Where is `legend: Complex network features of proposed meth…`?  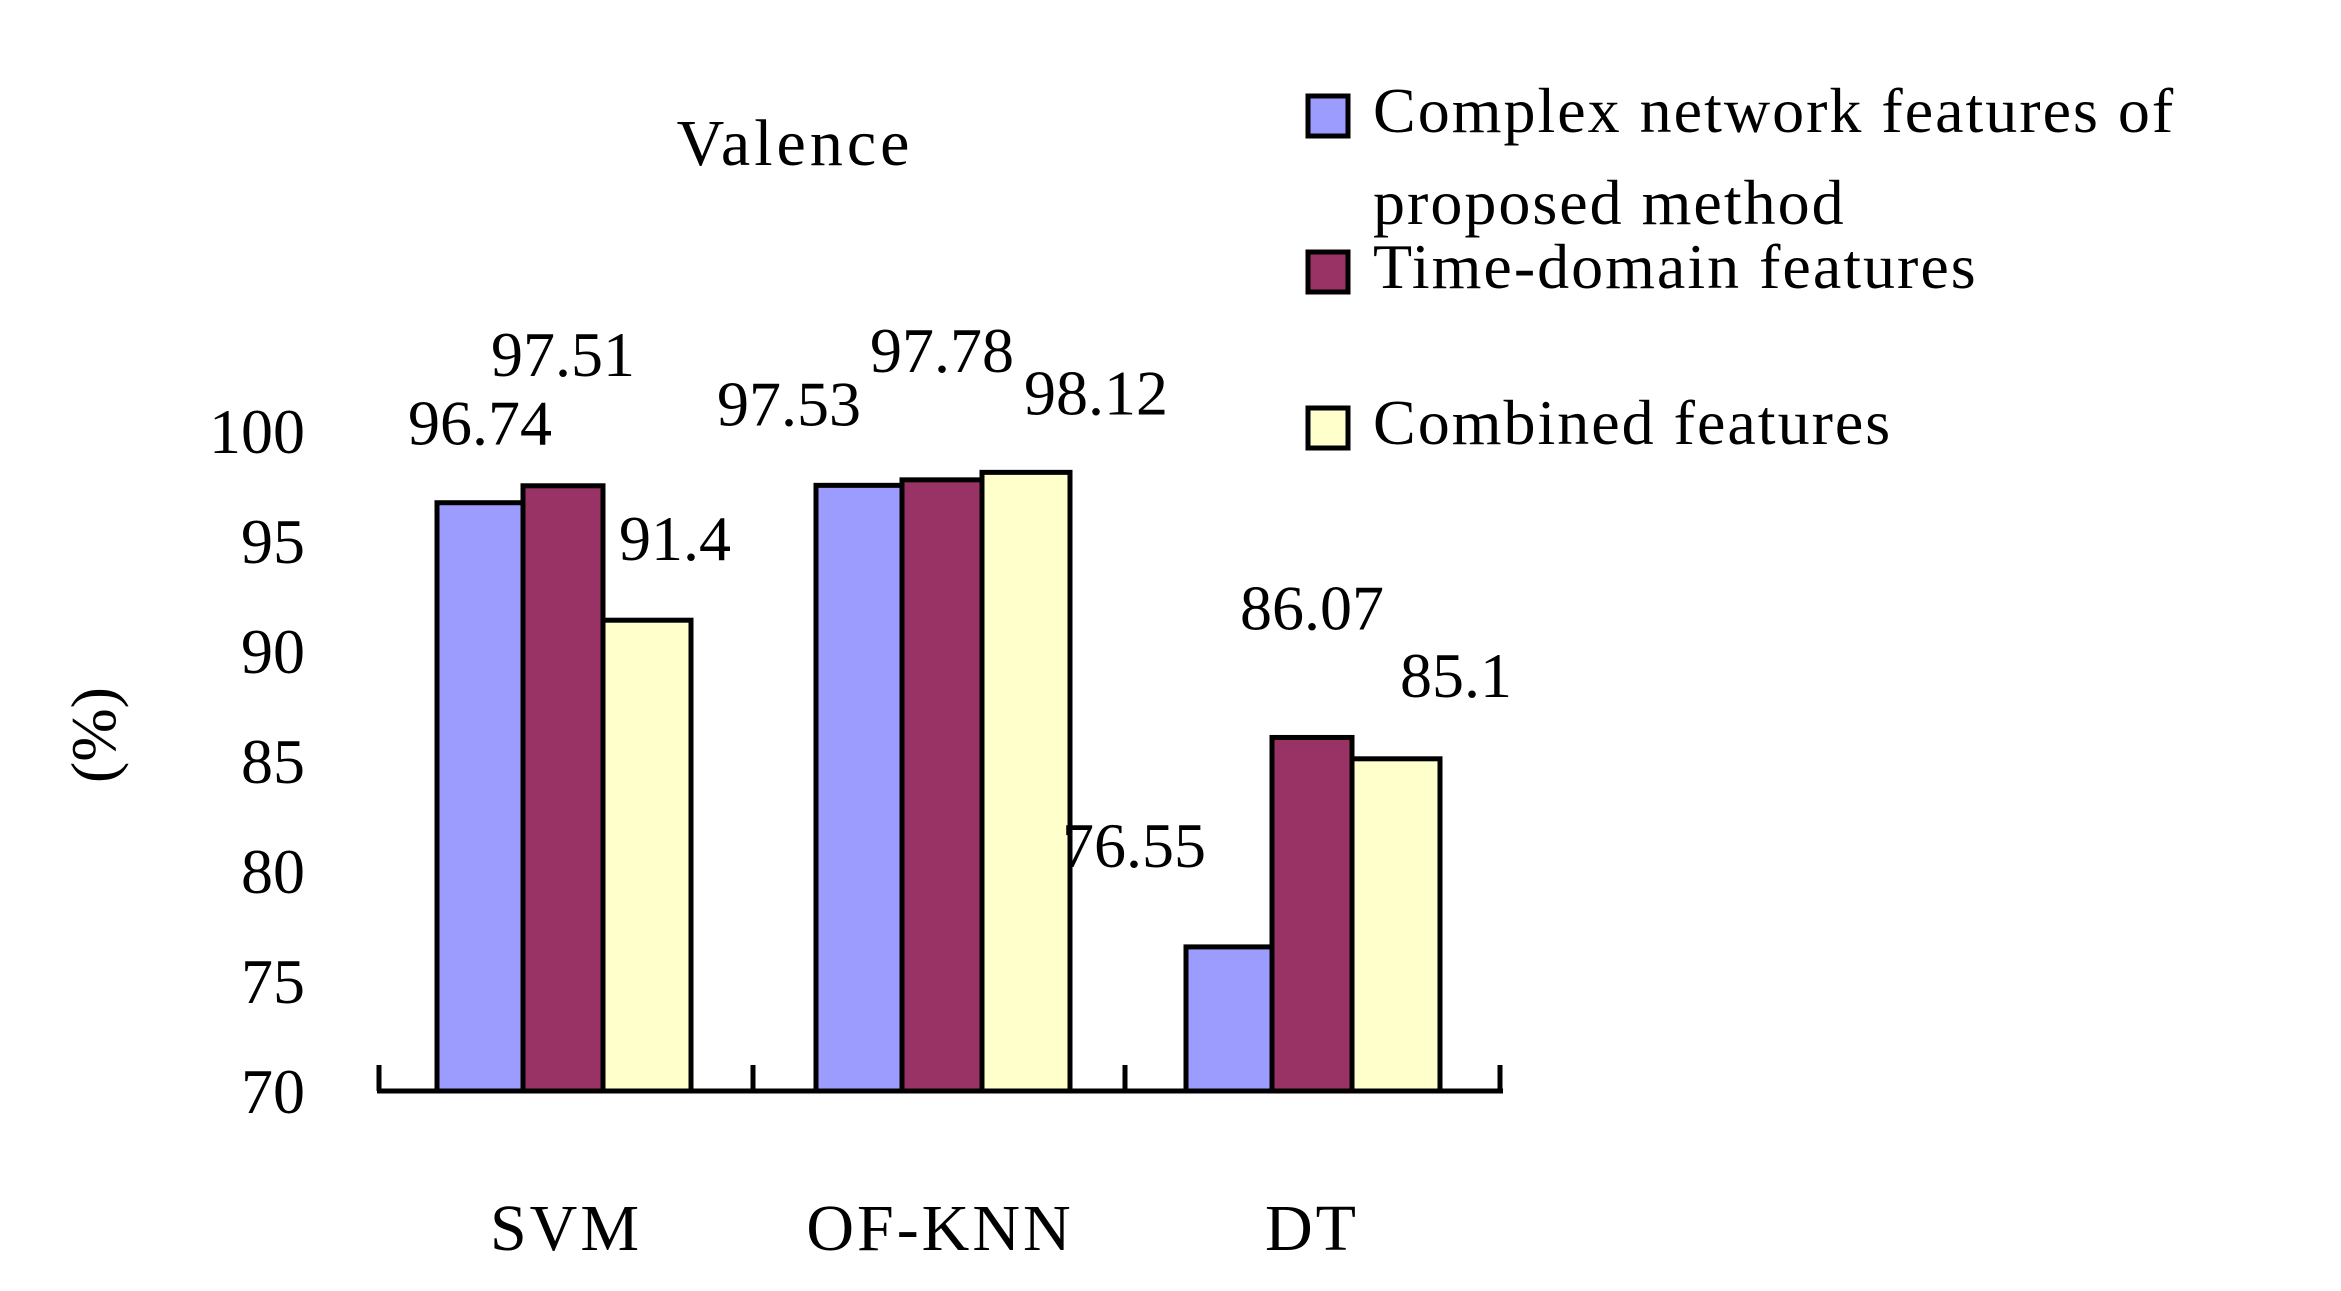 legend: Complex network features of proposed meth… is located at coordinates (1740, 266).